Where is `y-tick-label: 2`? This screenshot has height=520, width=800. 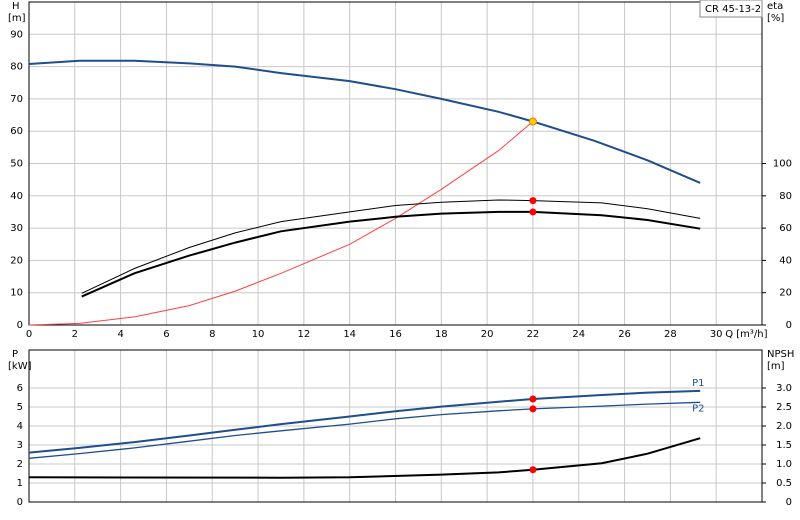
y-tick-label: 2 is located at coordinates (20, 464).